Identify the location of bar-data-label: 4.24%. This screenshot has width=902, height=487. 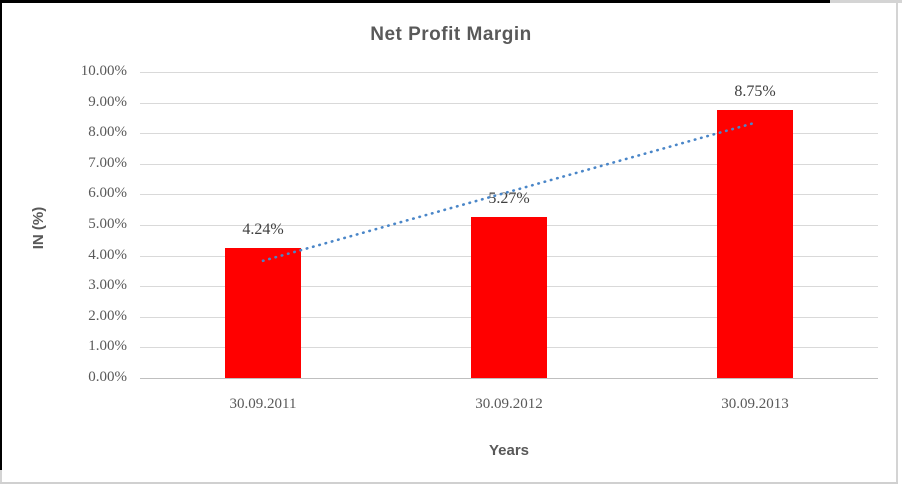
(263, 230).